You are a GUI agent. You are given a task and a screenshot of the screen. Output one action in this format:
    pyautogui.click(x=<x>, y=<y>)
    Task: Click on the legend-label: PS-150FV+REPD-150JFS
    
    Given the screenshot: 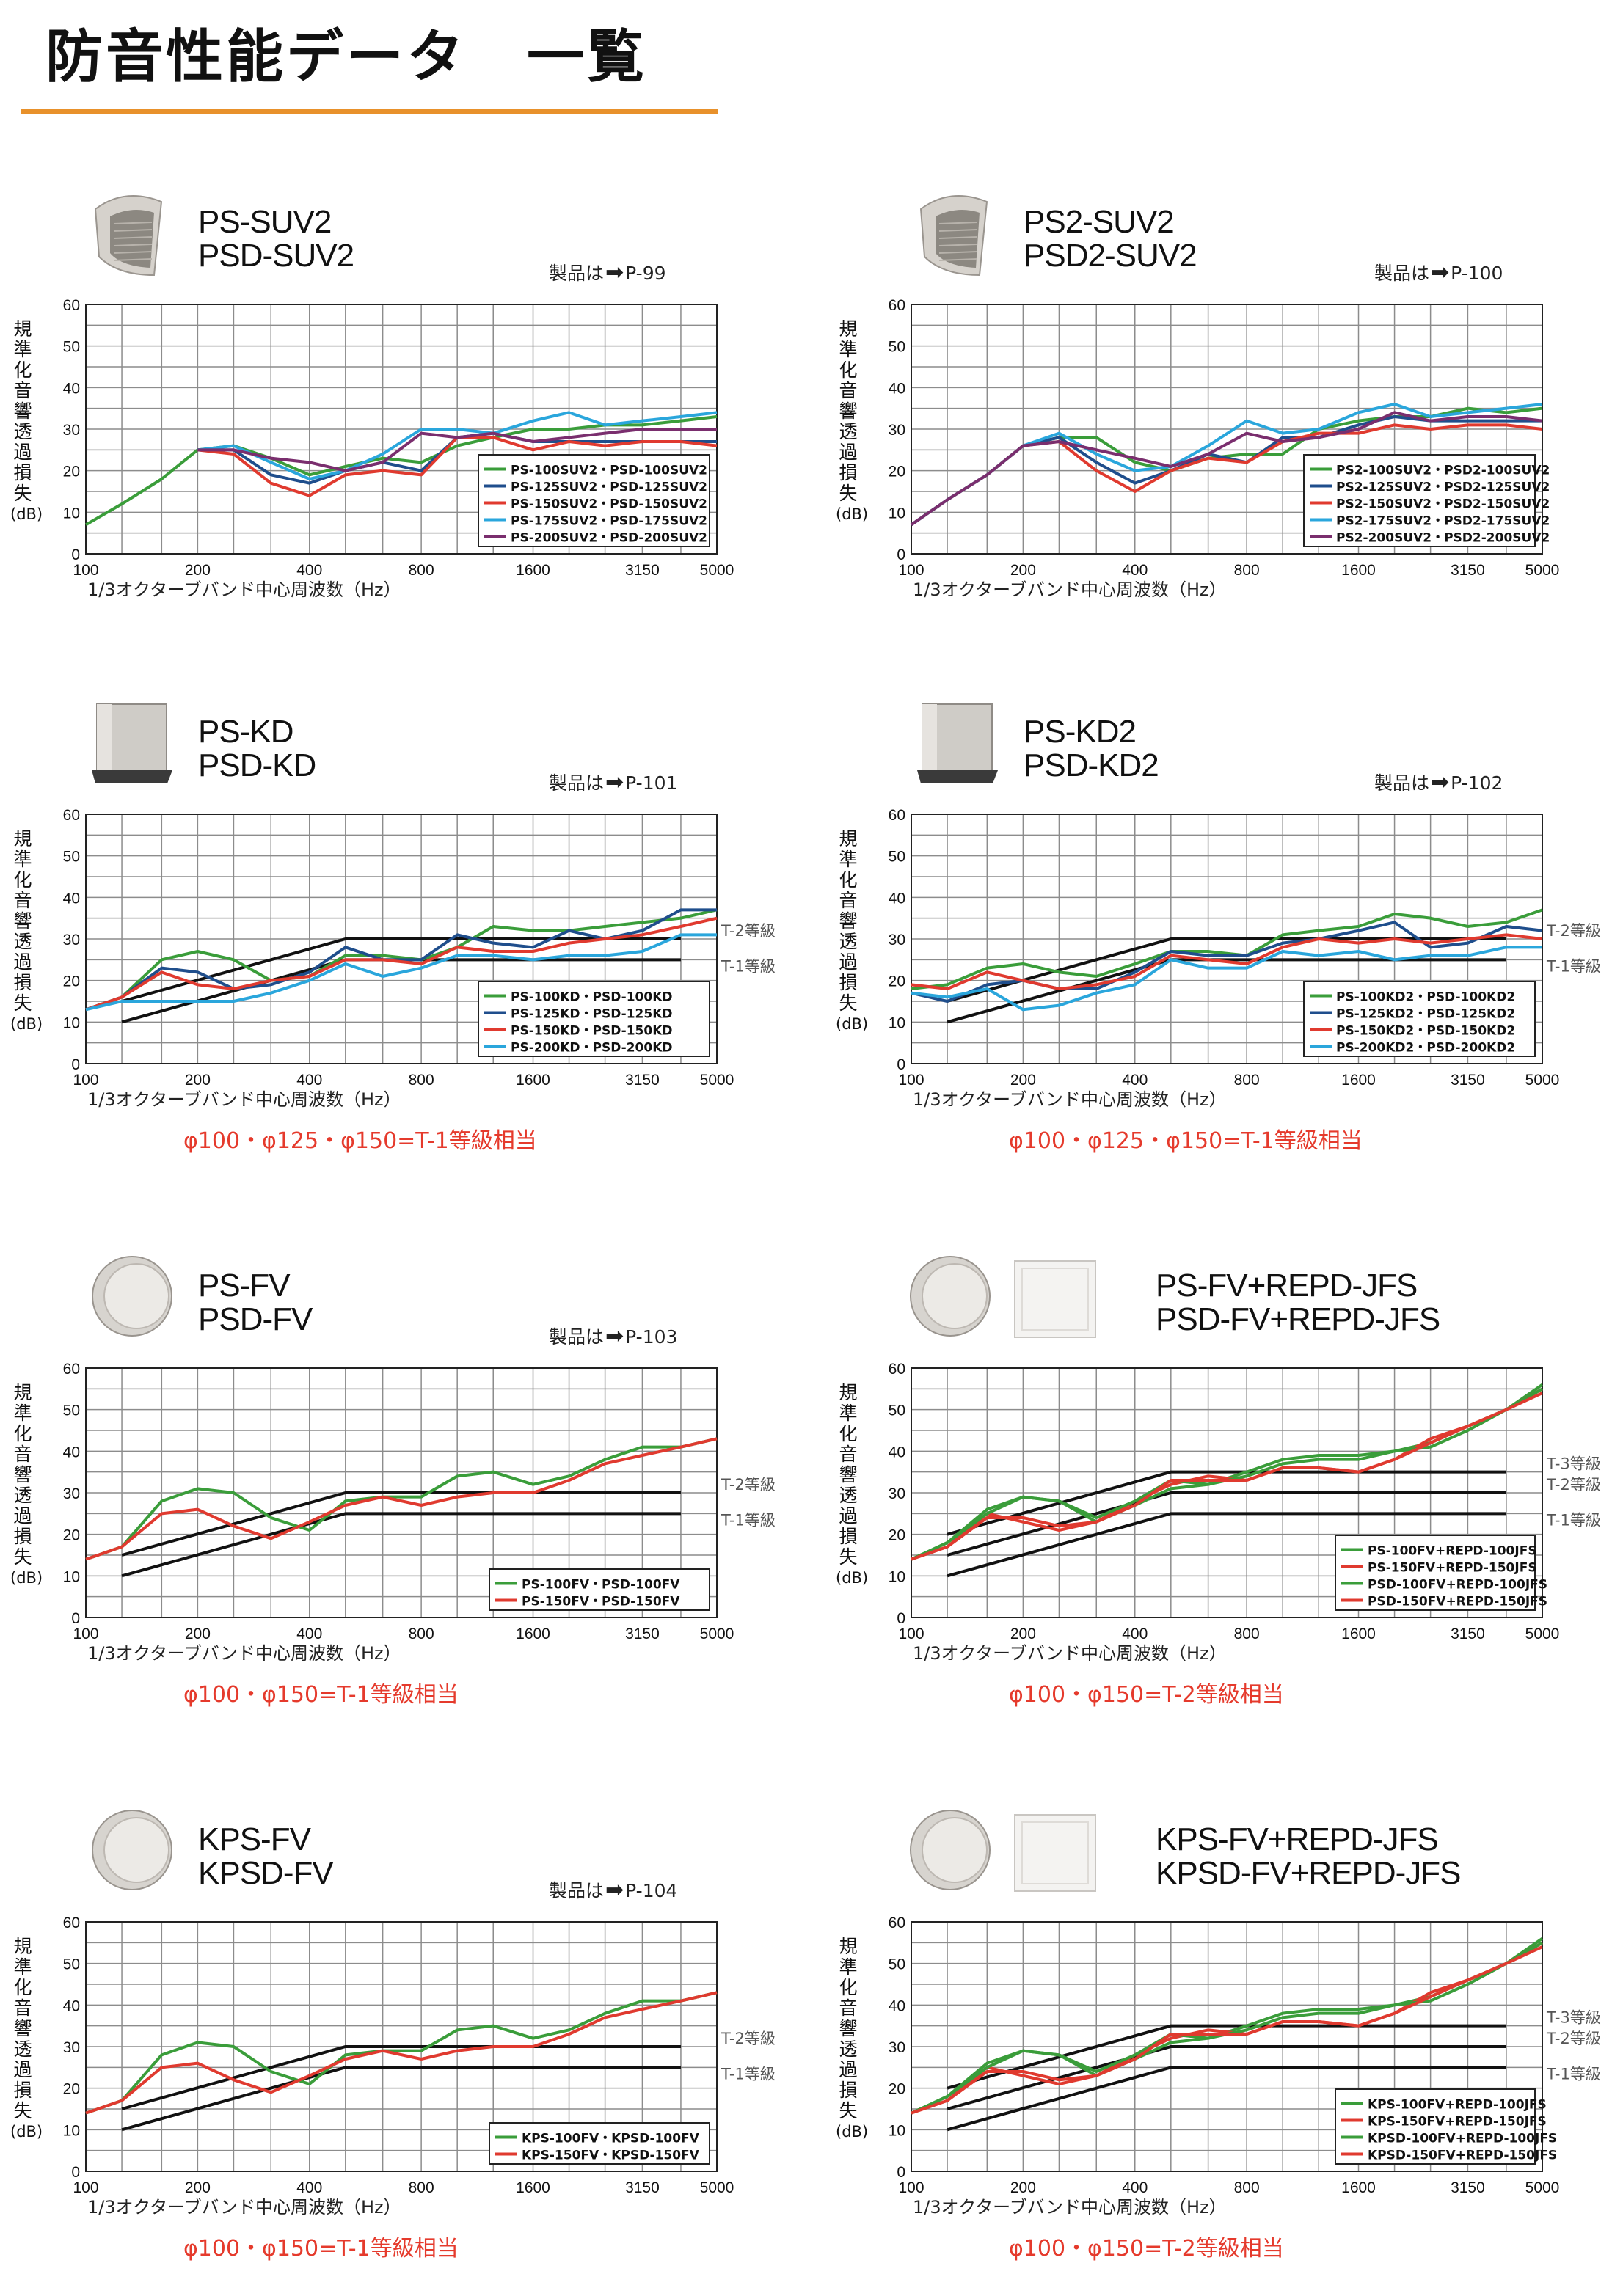 What is the action you would take?
    pyautogui.click(x=1452, y=1569)
    